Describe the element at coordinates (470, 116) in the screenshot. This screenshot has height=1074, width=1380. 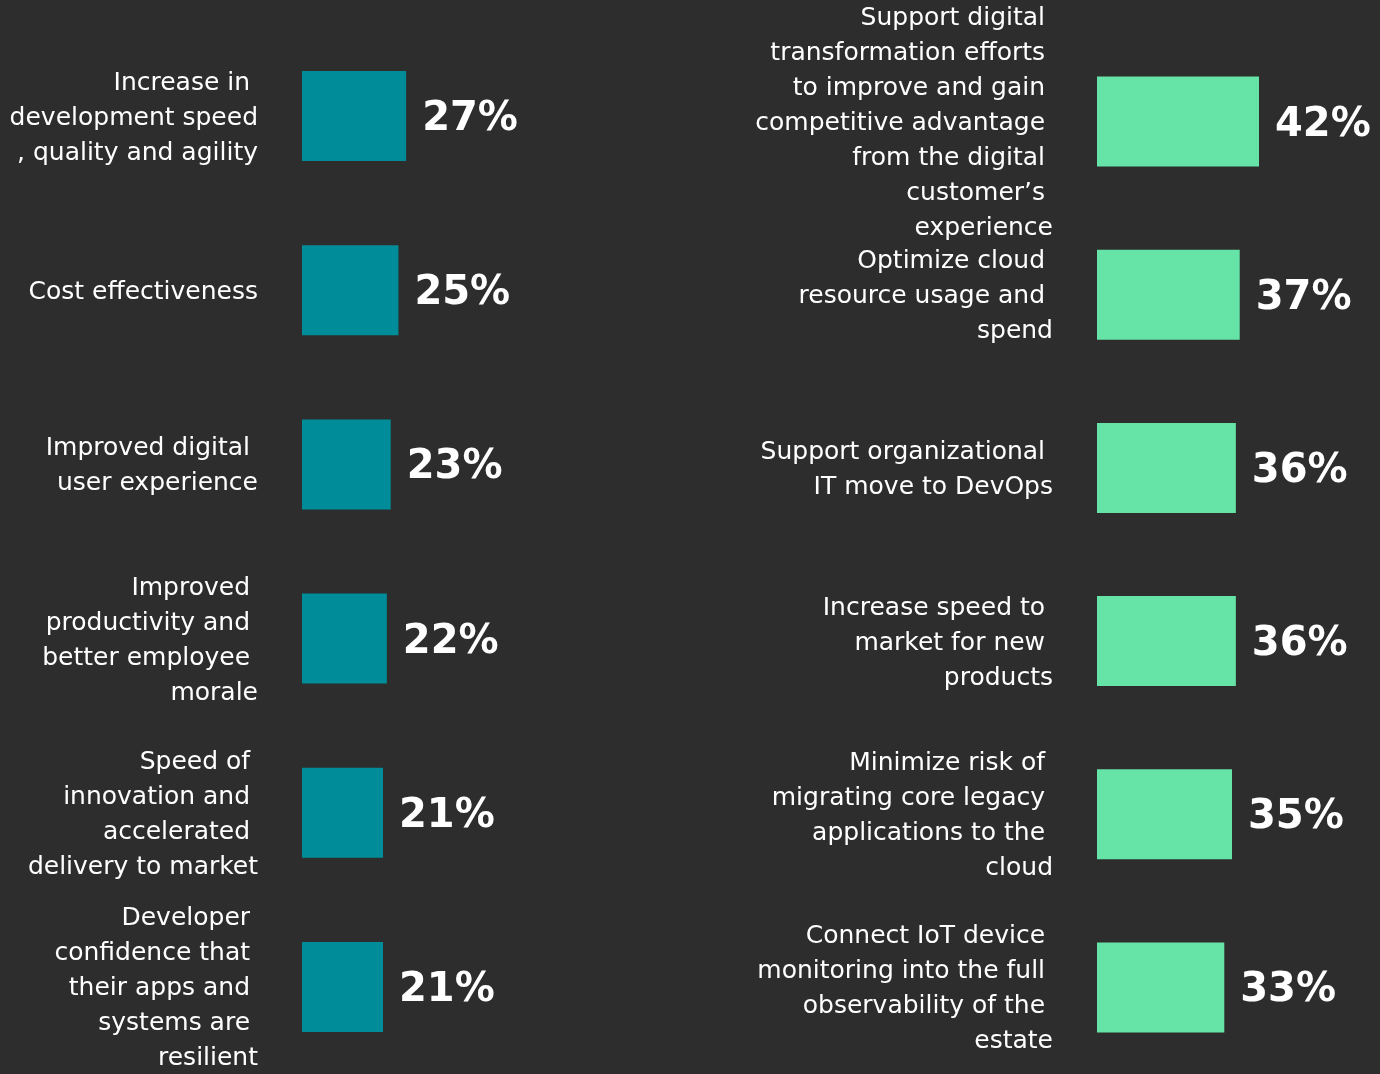
I see `data-label: 27%` at that location.